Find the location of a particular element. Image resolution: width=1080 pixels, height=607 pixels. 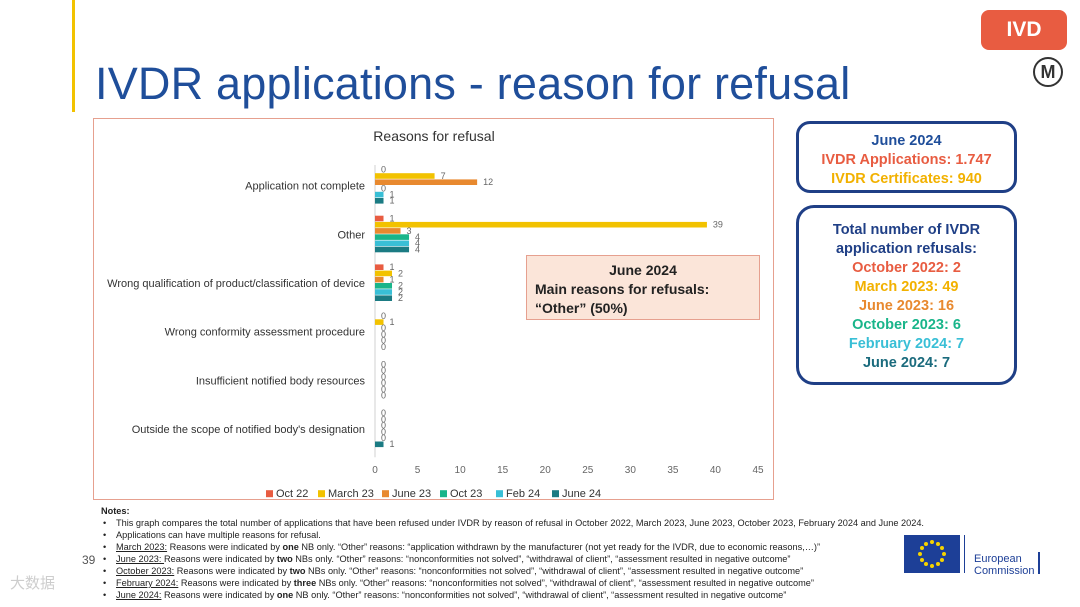

x-tick-label: 20 is located at coordinates (546, 470).